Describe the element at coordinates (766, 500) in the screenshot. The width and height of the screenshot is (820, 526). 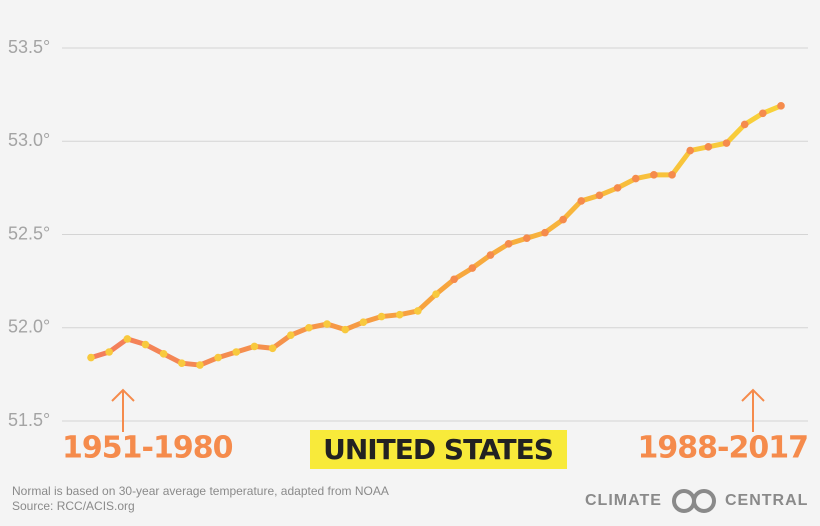
I see `brand: CENTRAL` at that location.